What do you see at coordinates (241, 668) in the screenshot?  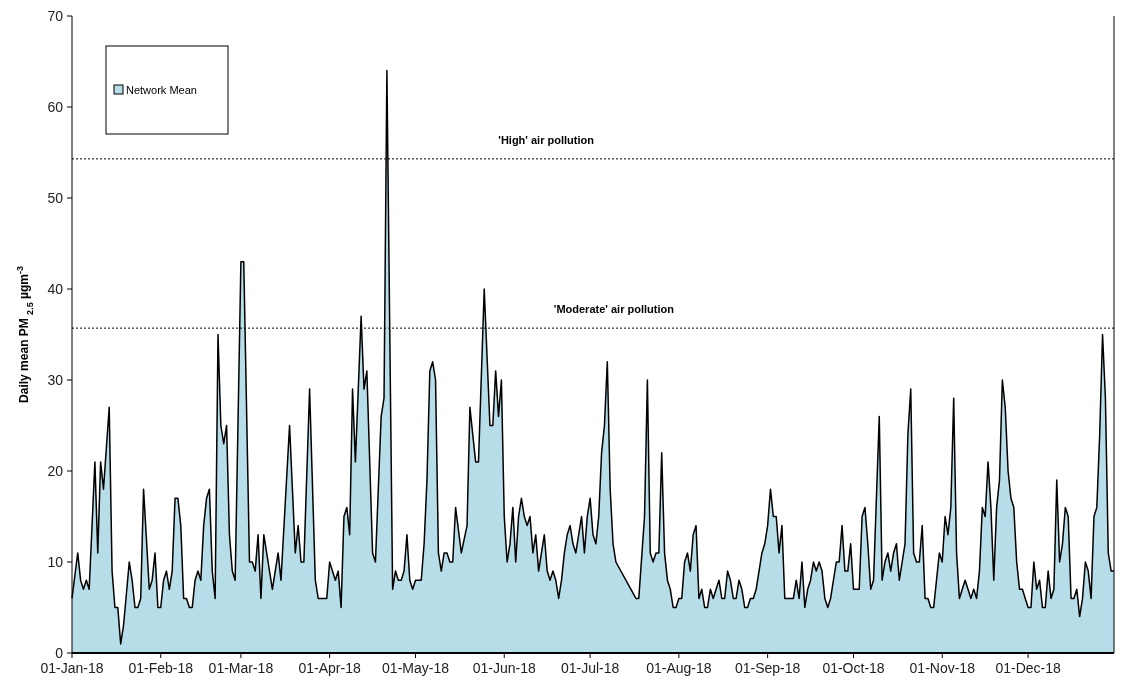 I see `x-tick-label: 01-Mar-18` at bounding box center [241, 668].